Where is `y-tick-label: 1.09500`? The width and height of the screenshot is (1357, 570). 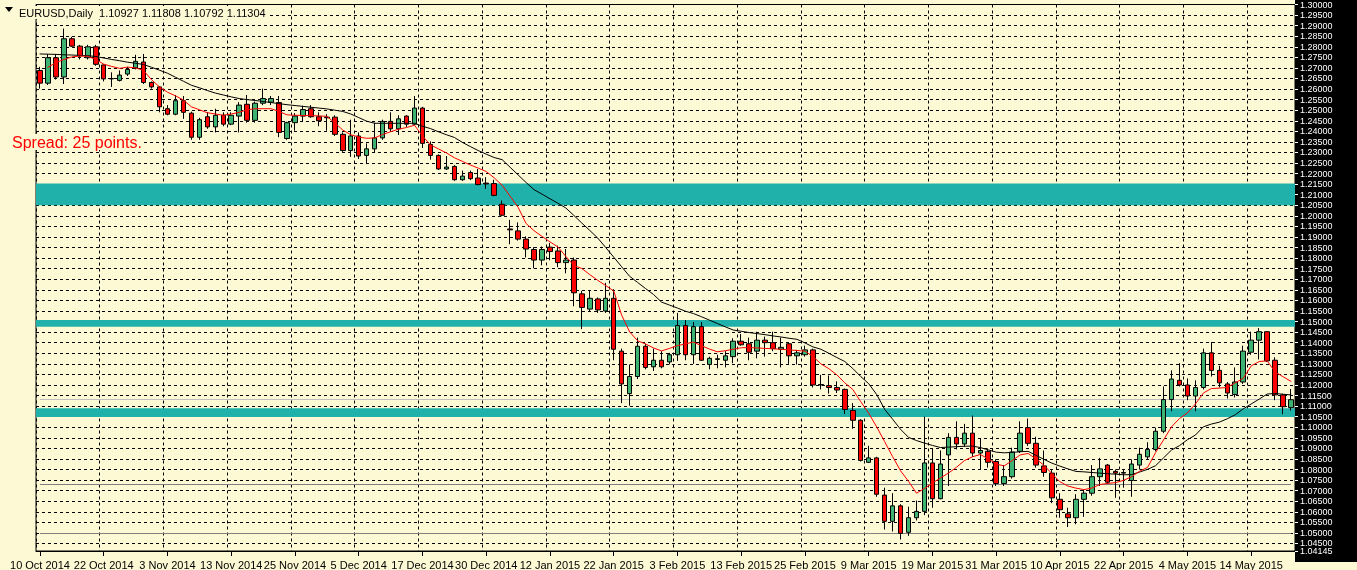 y-tick-label: 1.09500 is located at coordinates (1316, 437).